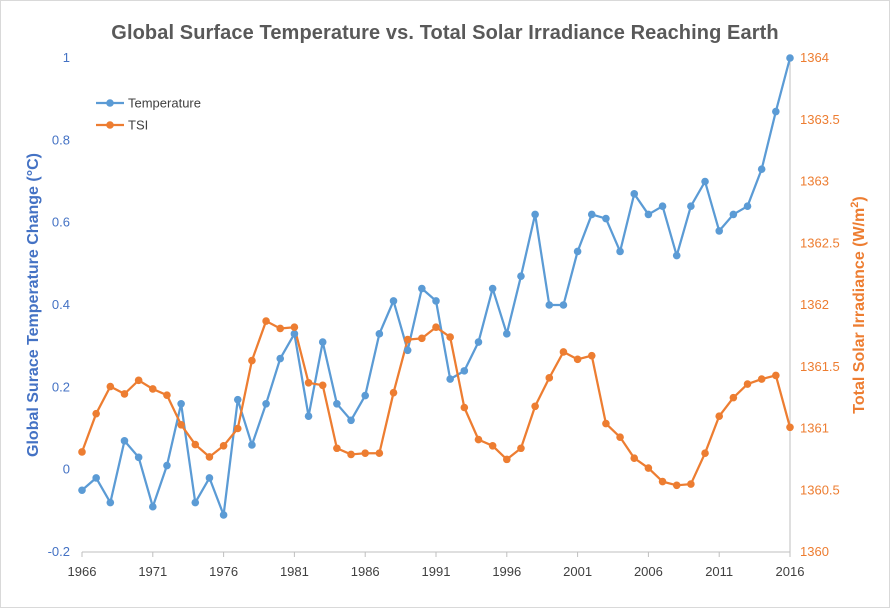  Describe the element at coordinates (294, 571) in the screenshot. I see `x-tick-label: 1981` at that location.